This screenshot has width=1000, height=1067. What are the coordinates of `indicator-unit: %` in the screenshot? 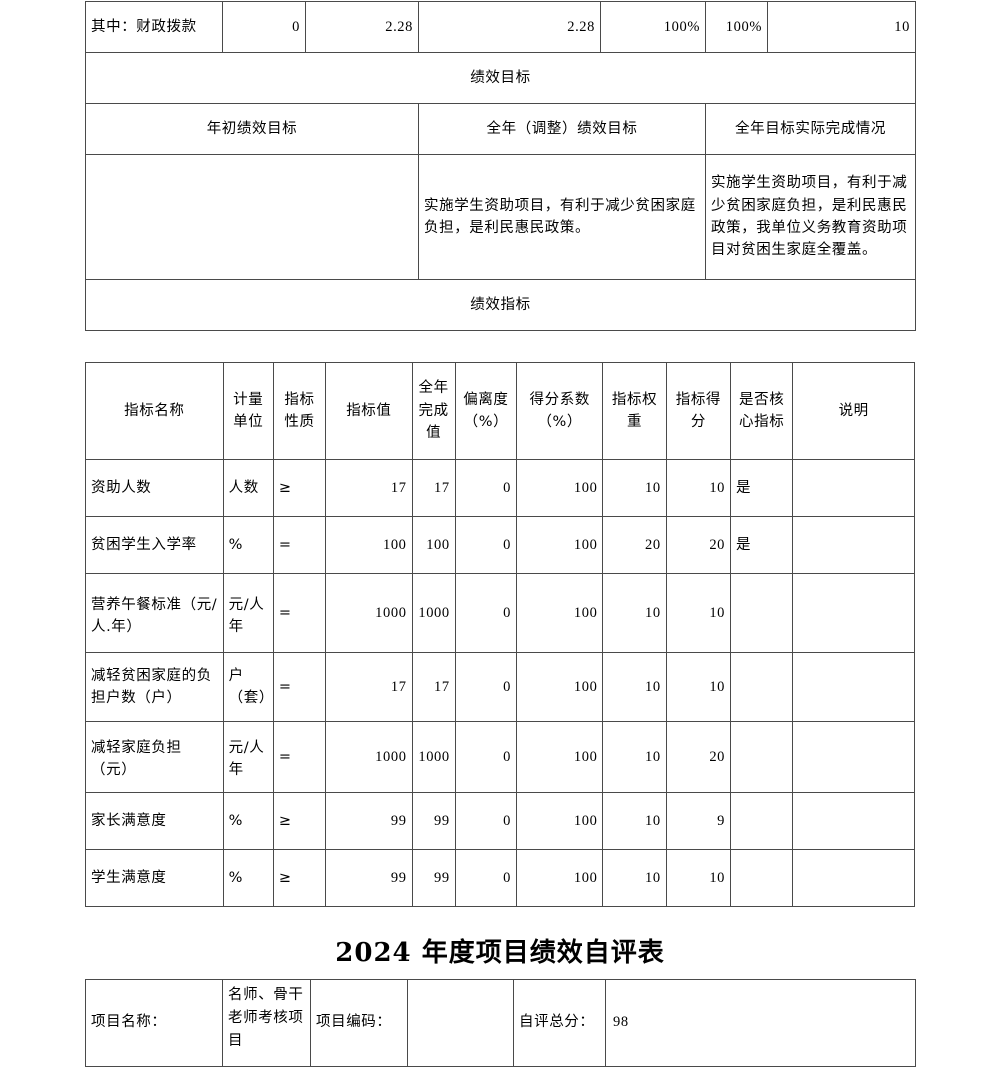 It's located at (248, 821).